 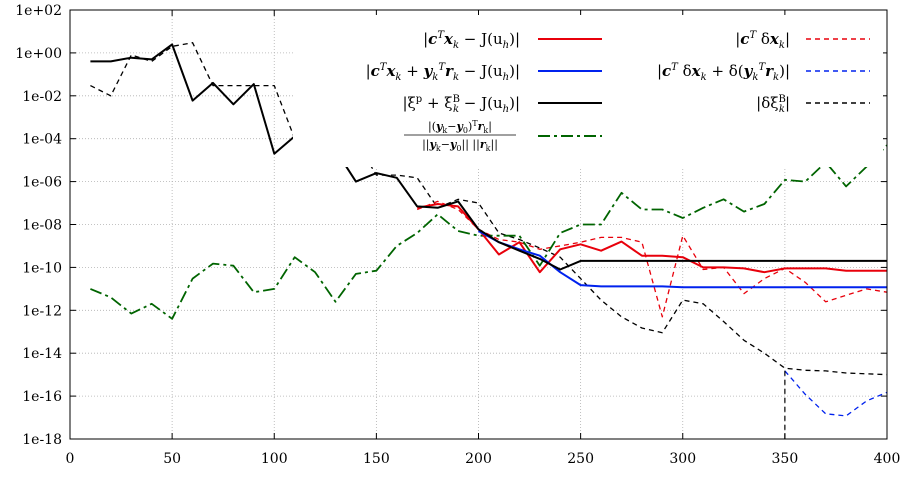 What do you see at coordinates (443, 72) in the screenshot?
I see `legend-label-blue-solid: |cTxk + ykTrk − J(uh)|` at bounding box center [443, 72].